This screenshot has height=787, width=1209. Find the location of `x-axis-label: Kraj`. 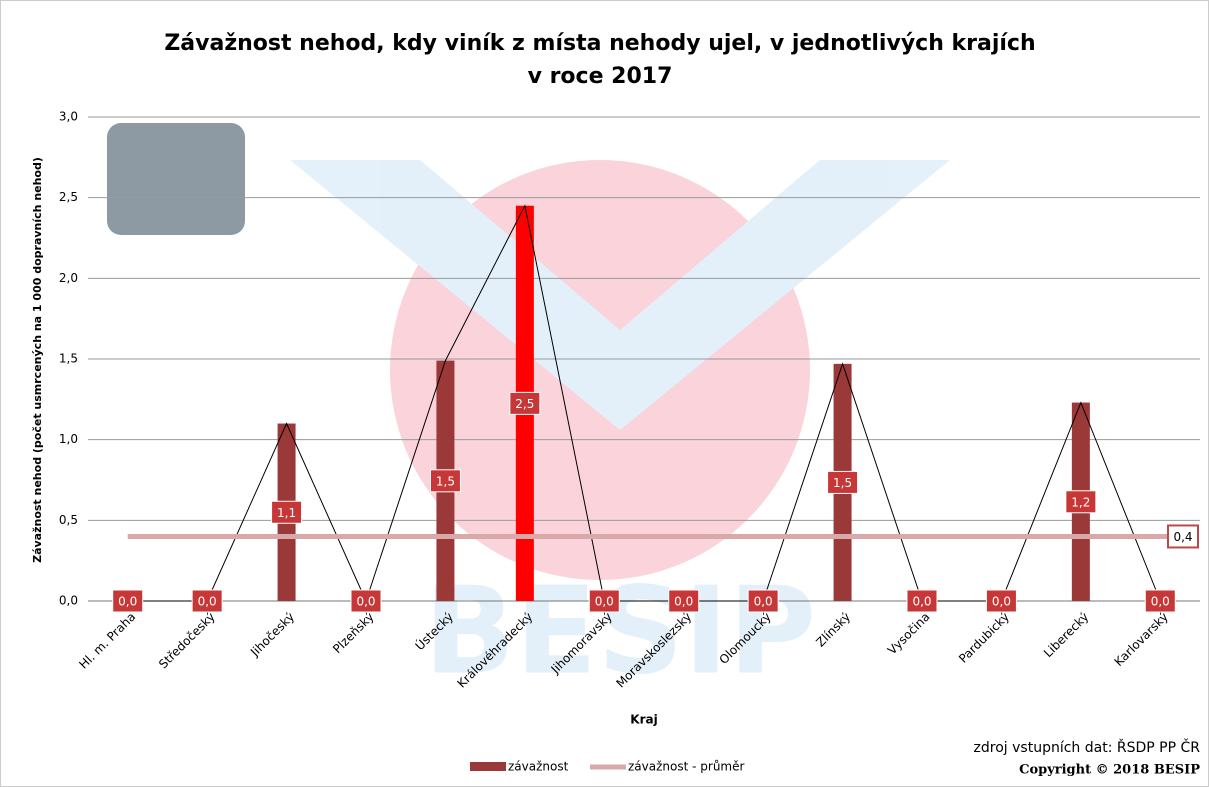

x-axis-label: Kraj is located at coordinates (643, 720).